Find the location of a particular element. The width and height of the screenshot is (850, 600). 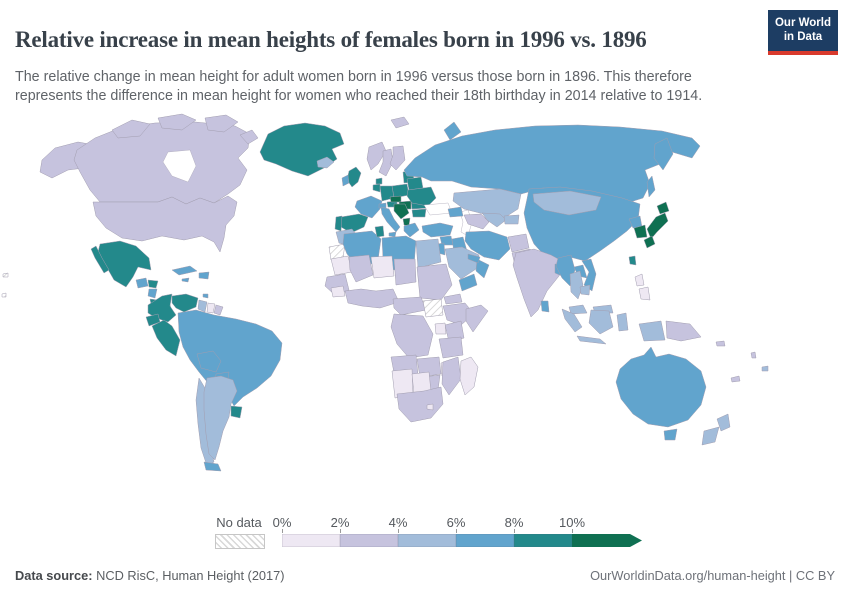

country-france is located at coordinates (368, 207).